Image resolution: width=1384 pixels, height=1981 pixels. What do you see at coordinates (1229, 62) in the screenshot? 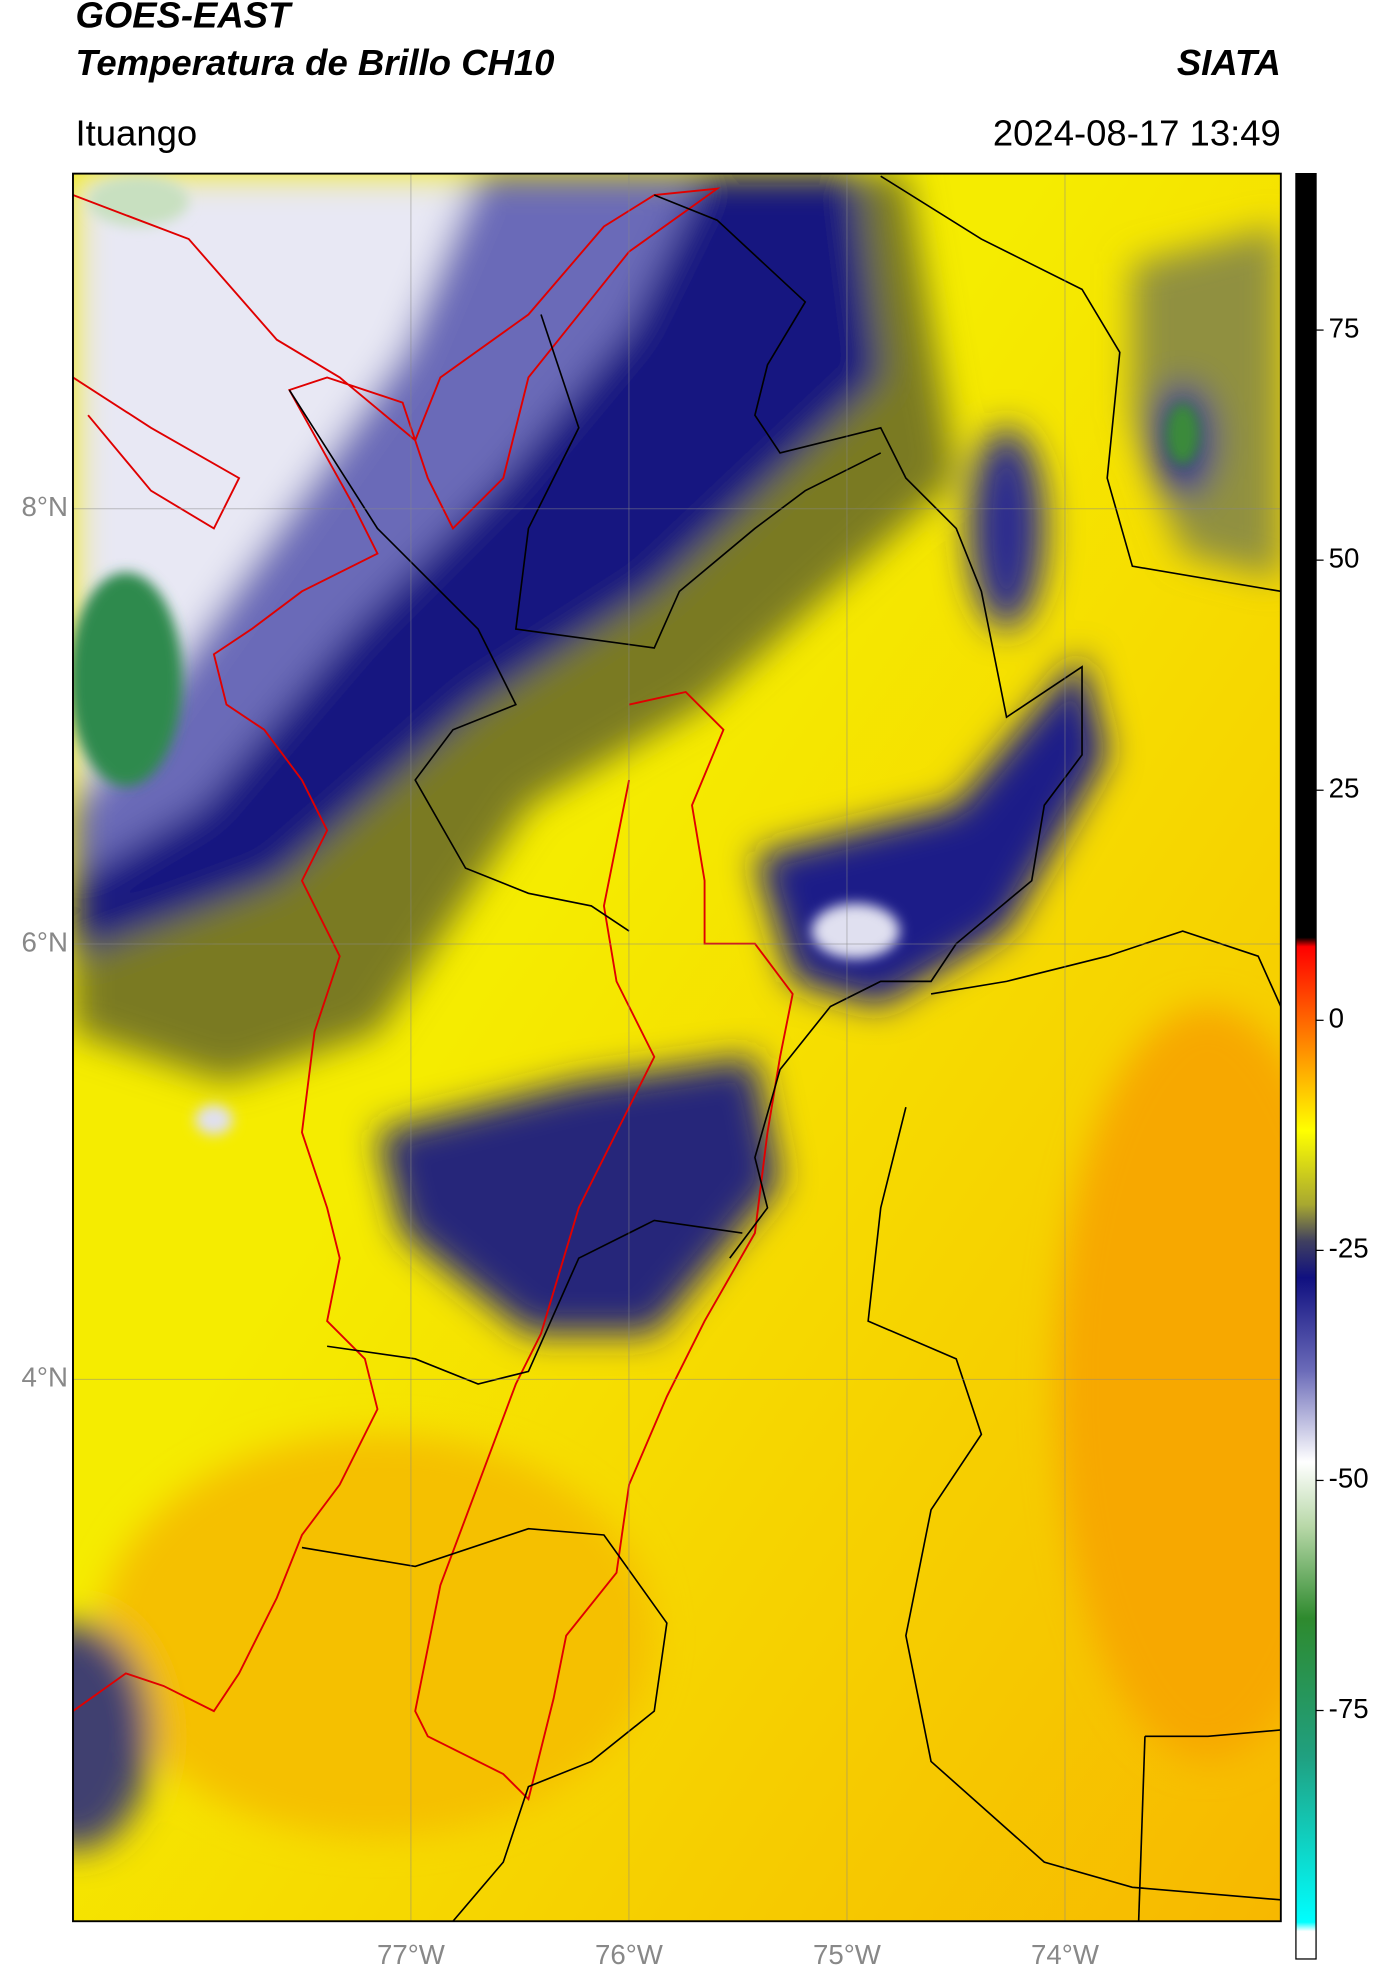
I see `source: SIATA` at bounding box center [1229, 62].